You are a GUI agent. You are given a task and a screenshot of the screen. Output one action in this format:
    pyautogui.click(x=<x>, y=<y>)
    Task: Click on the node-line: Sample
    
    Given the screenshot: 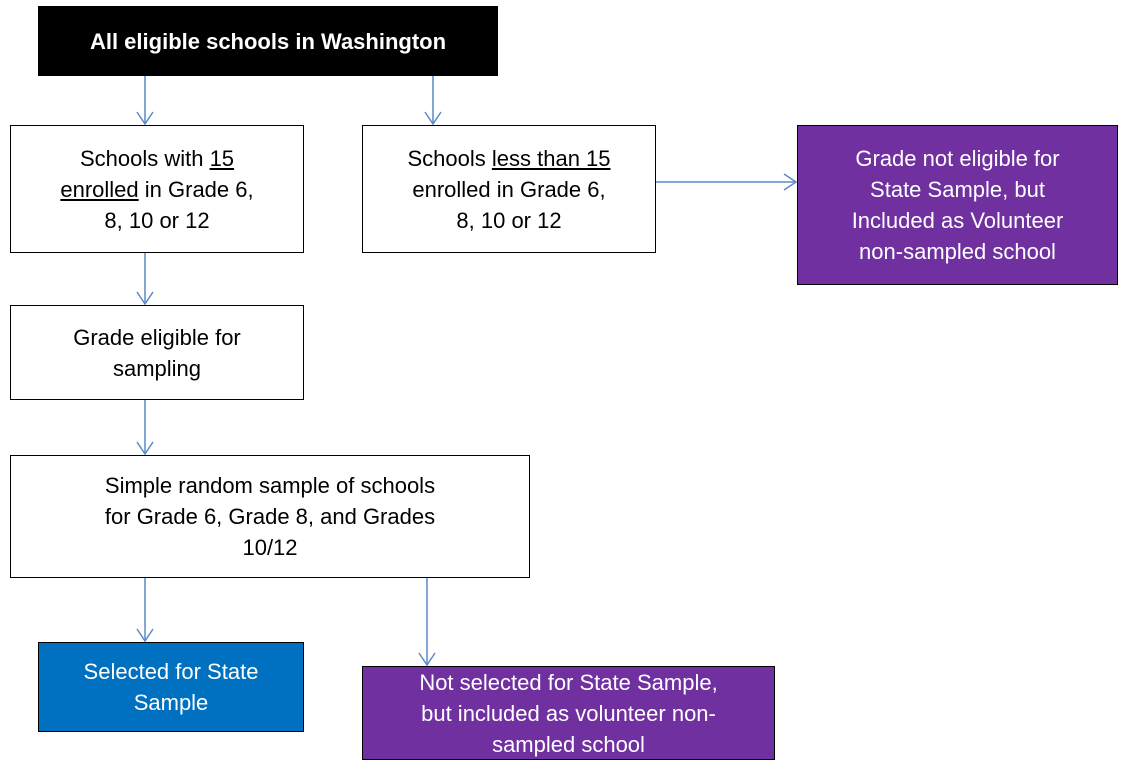 What is the action you would take?
    pyautogui.click(x=171, y=702)
    